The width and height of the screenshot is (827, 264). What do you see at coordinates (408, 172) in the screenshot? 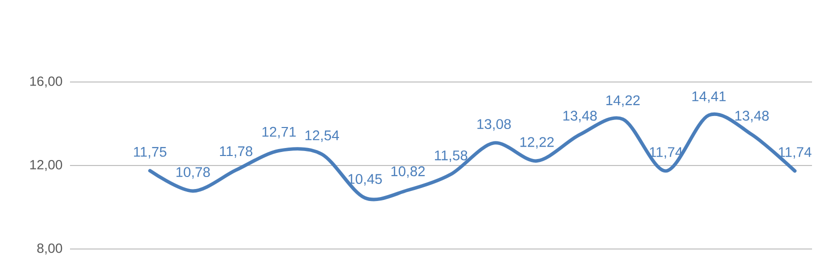
I see `data-label: 10,82` at bounding box center [408, 172].